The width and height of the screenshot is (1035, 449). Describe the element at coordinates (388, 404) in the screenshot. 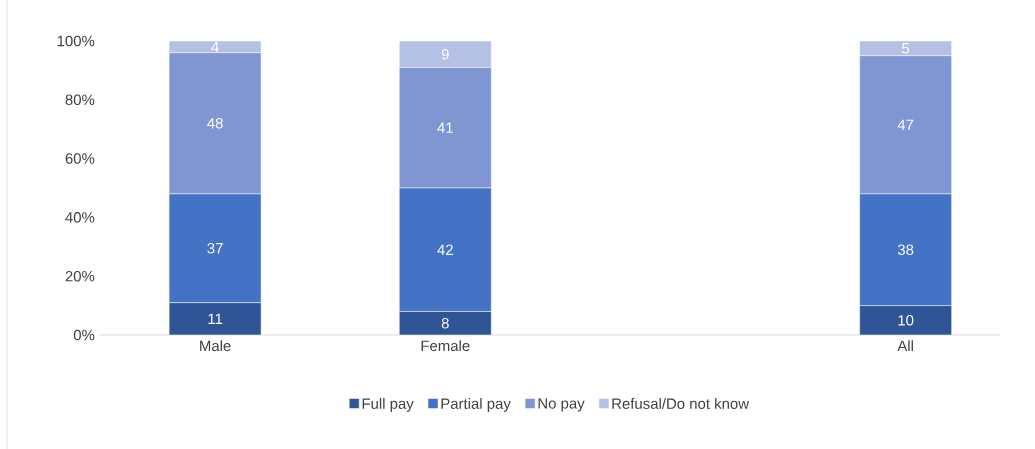

I see `legend-label: Full pay` at that location.